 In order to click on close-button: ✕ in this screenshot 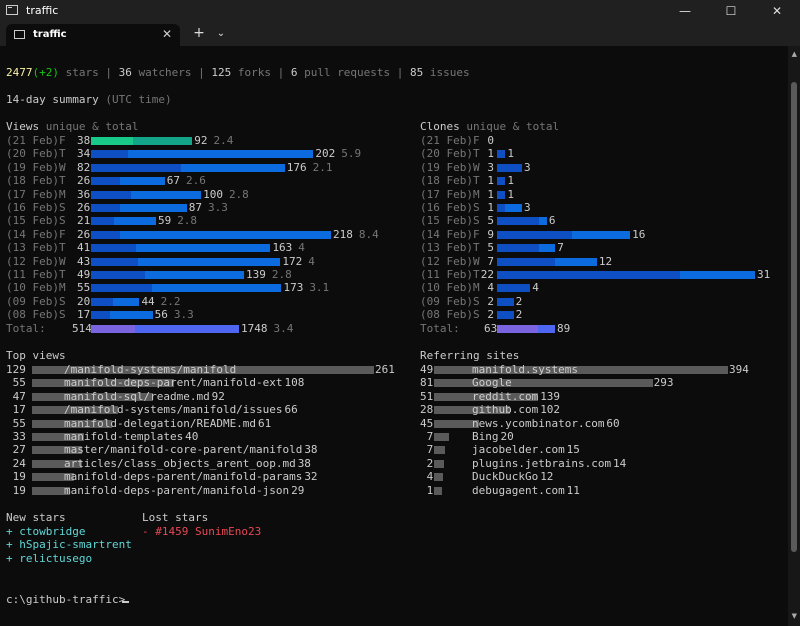, I will do `click(777, 11)`.